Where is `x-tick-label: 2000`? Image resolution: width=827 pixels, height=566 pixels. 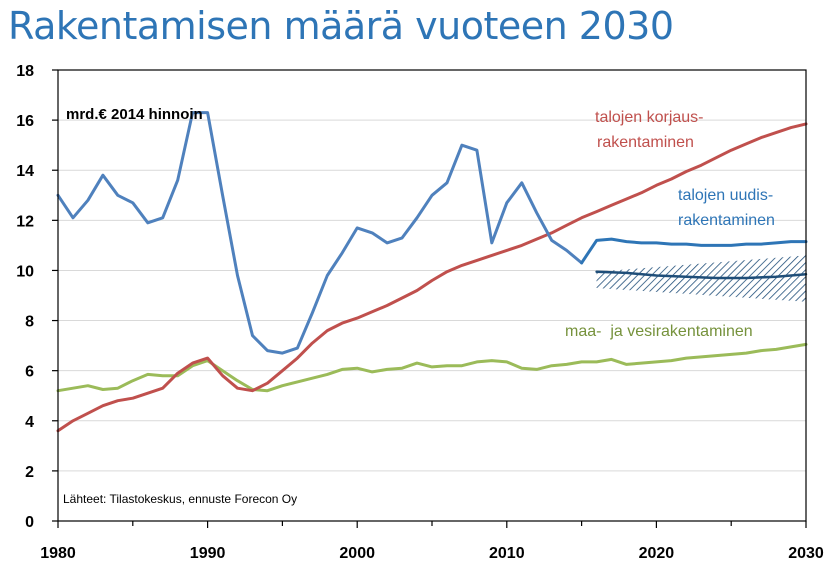
x-tick-label: 2000 is located at coordinates (357, 553).